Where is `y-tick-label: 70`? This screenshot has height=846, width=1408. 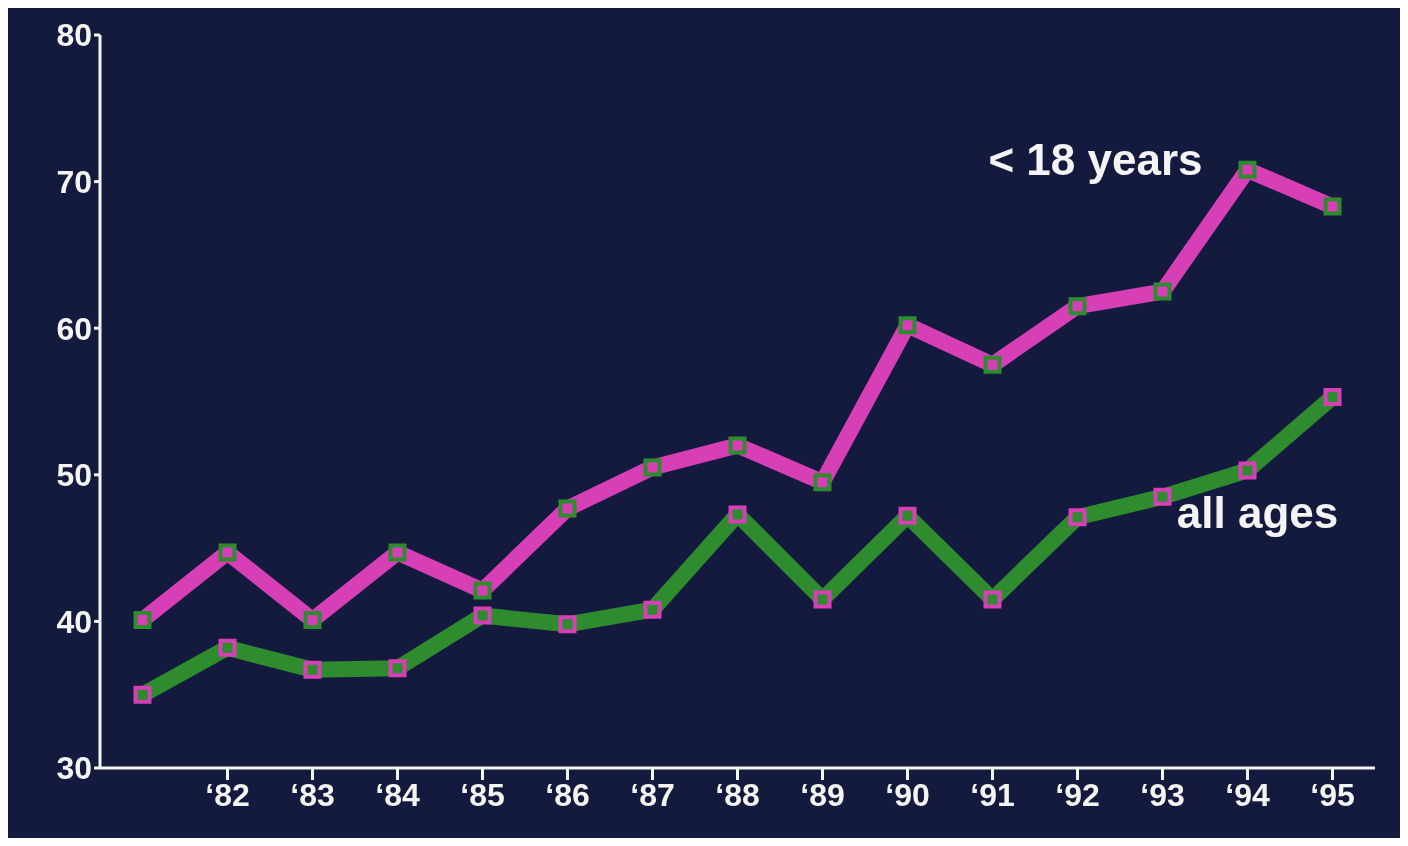
y-tick-label: 70 is located at coordinates (74, 181).